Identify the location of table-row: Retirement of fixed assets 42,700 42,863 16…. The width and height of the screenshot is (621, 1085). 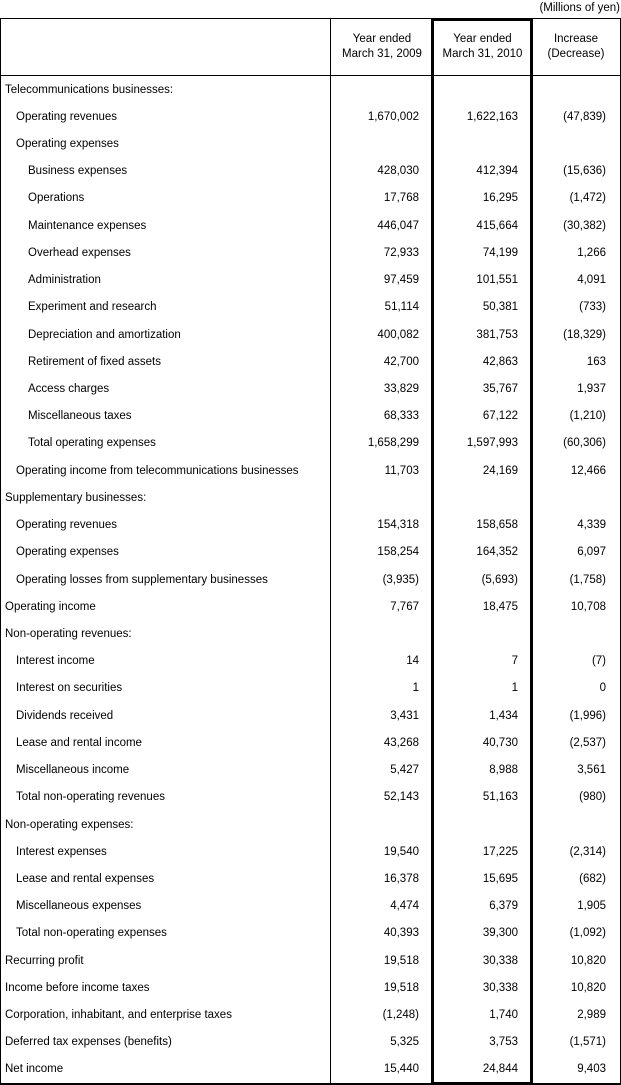
(310, 362).